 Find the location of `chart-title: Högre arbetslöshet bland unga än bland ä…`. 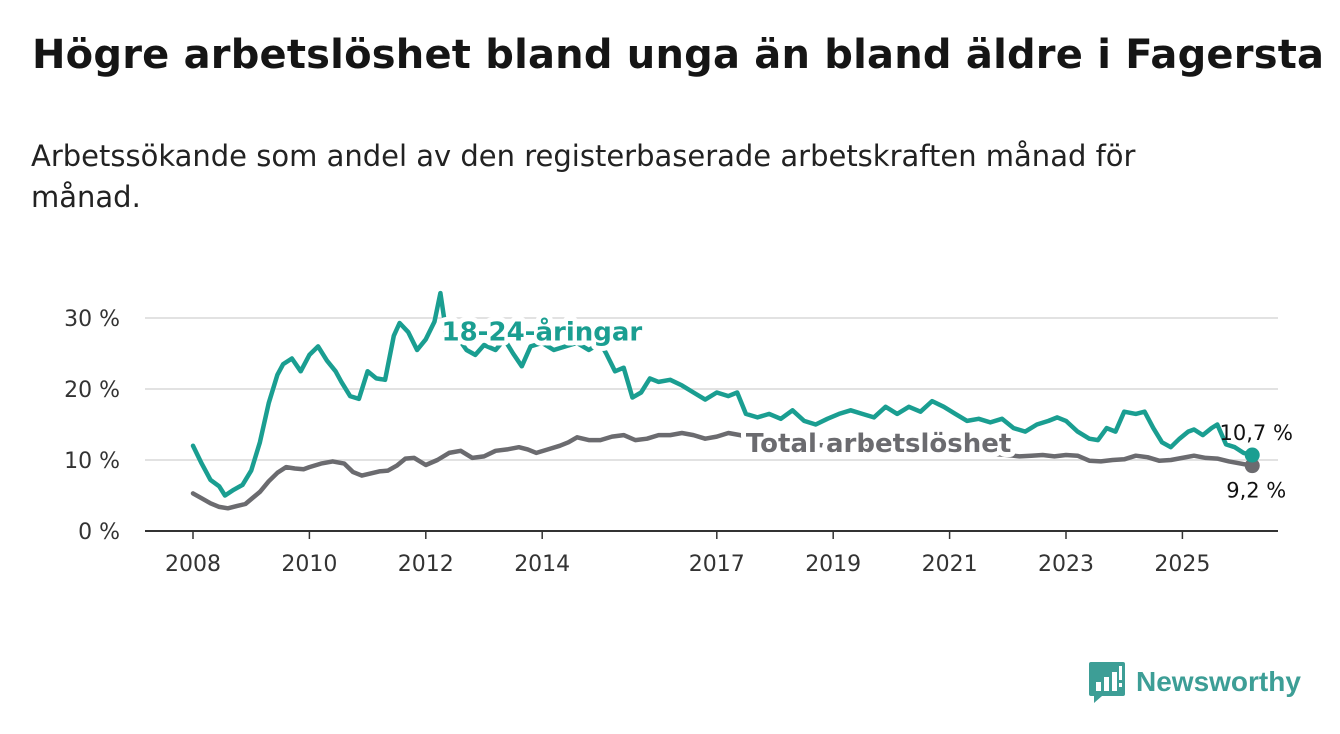

chart-title: Högre arbetslöshet bland unga än bland ä… is located at coordinates (678, 55).